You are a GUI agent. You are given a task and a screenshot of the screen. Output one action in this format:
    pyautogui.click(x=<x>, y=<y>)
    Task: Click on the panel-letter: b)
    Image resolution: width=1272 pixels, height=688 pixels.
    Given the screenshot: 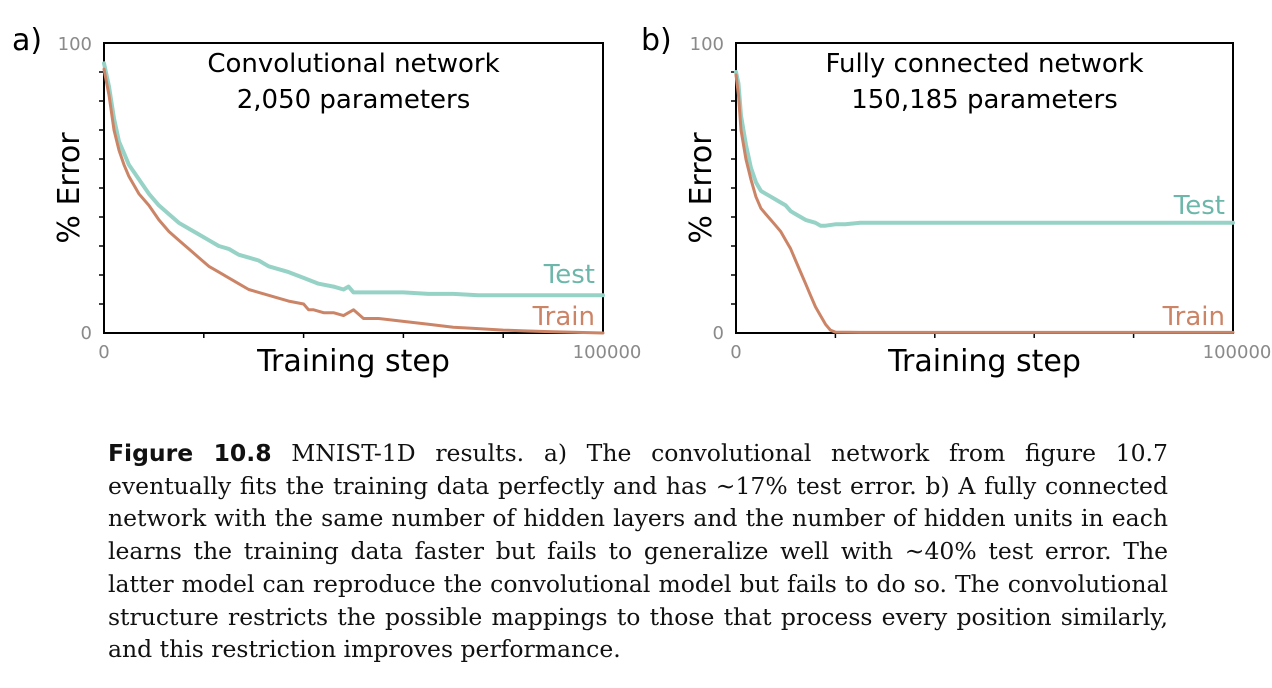 What is the action you would take?
    pyautogui.click(x=656, y=40)
    